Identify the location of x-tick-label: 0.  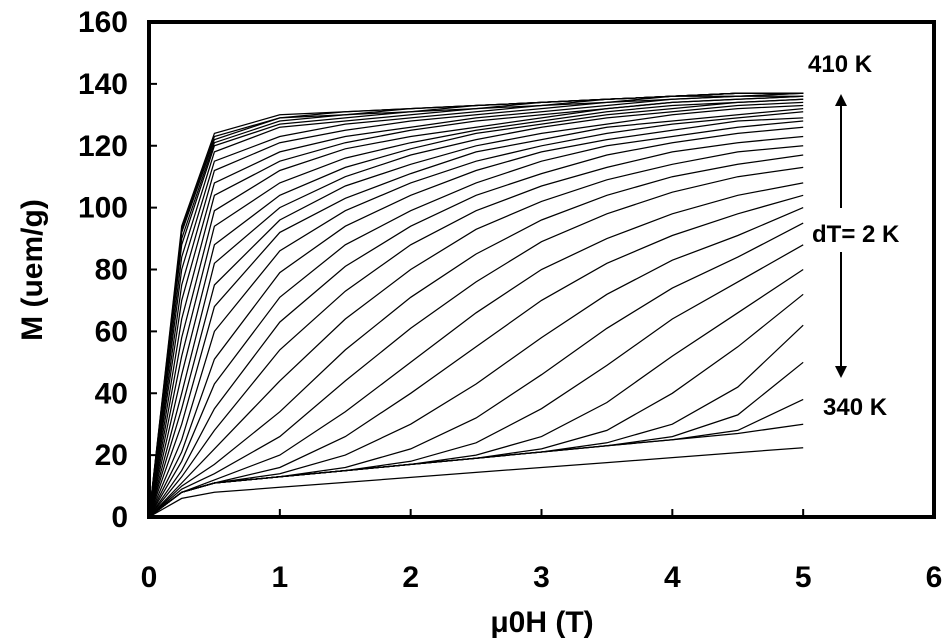
(149, 577).